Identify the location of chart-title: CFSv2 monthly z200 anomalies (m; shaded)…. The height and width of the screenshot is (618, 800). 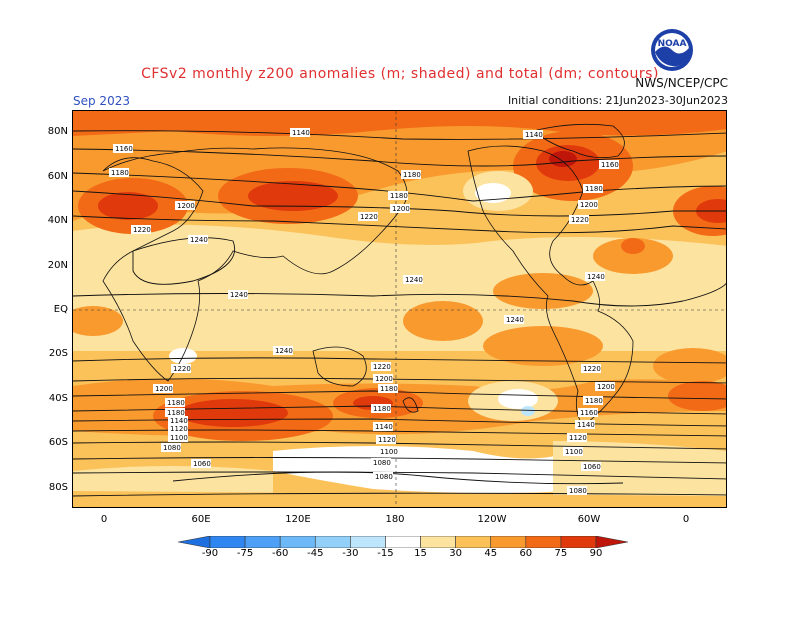
(400, 74).